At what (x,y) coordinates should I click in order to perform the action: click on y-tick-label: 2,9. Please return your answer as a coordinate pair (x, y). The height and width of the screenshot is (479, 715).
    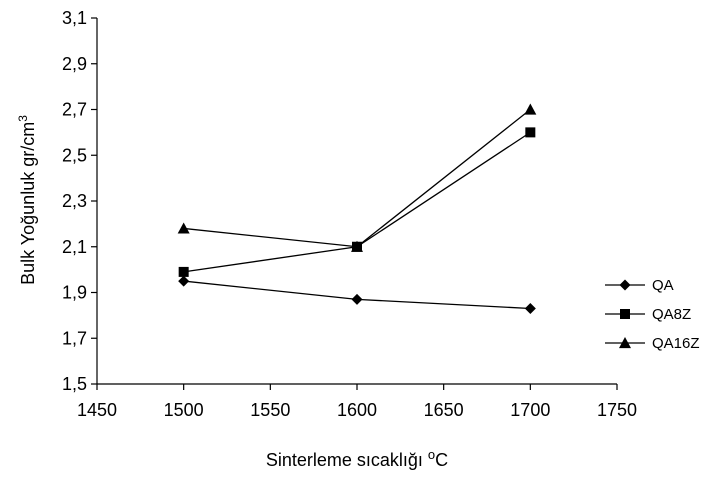
    Looking at the image, I should click on (74, 64).